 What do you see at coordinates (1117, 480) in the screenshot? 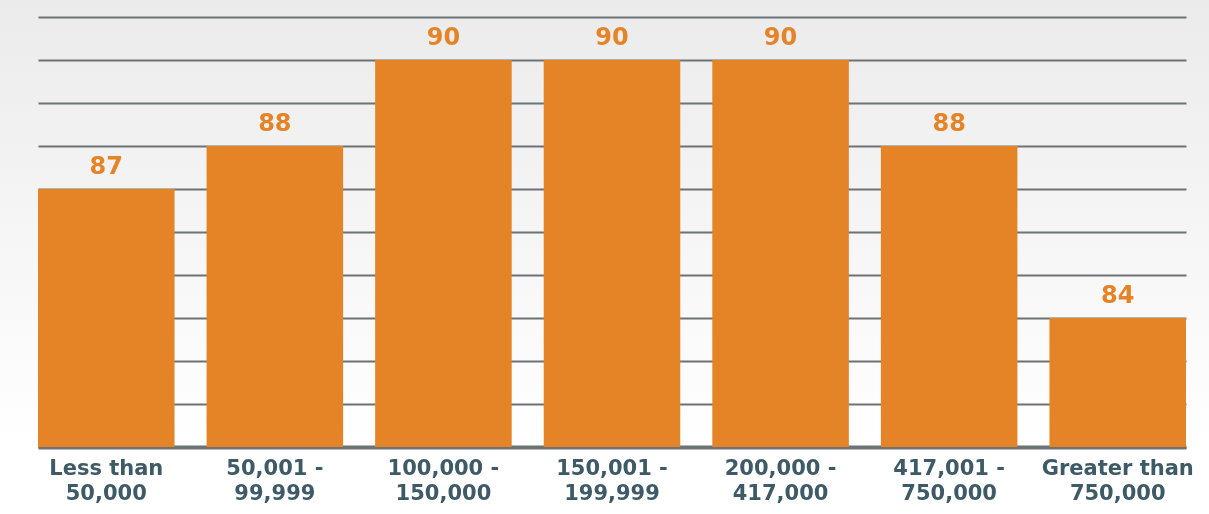
I see `x-tick-label: Greater than 750,000` at bounding box center [1117, 480].